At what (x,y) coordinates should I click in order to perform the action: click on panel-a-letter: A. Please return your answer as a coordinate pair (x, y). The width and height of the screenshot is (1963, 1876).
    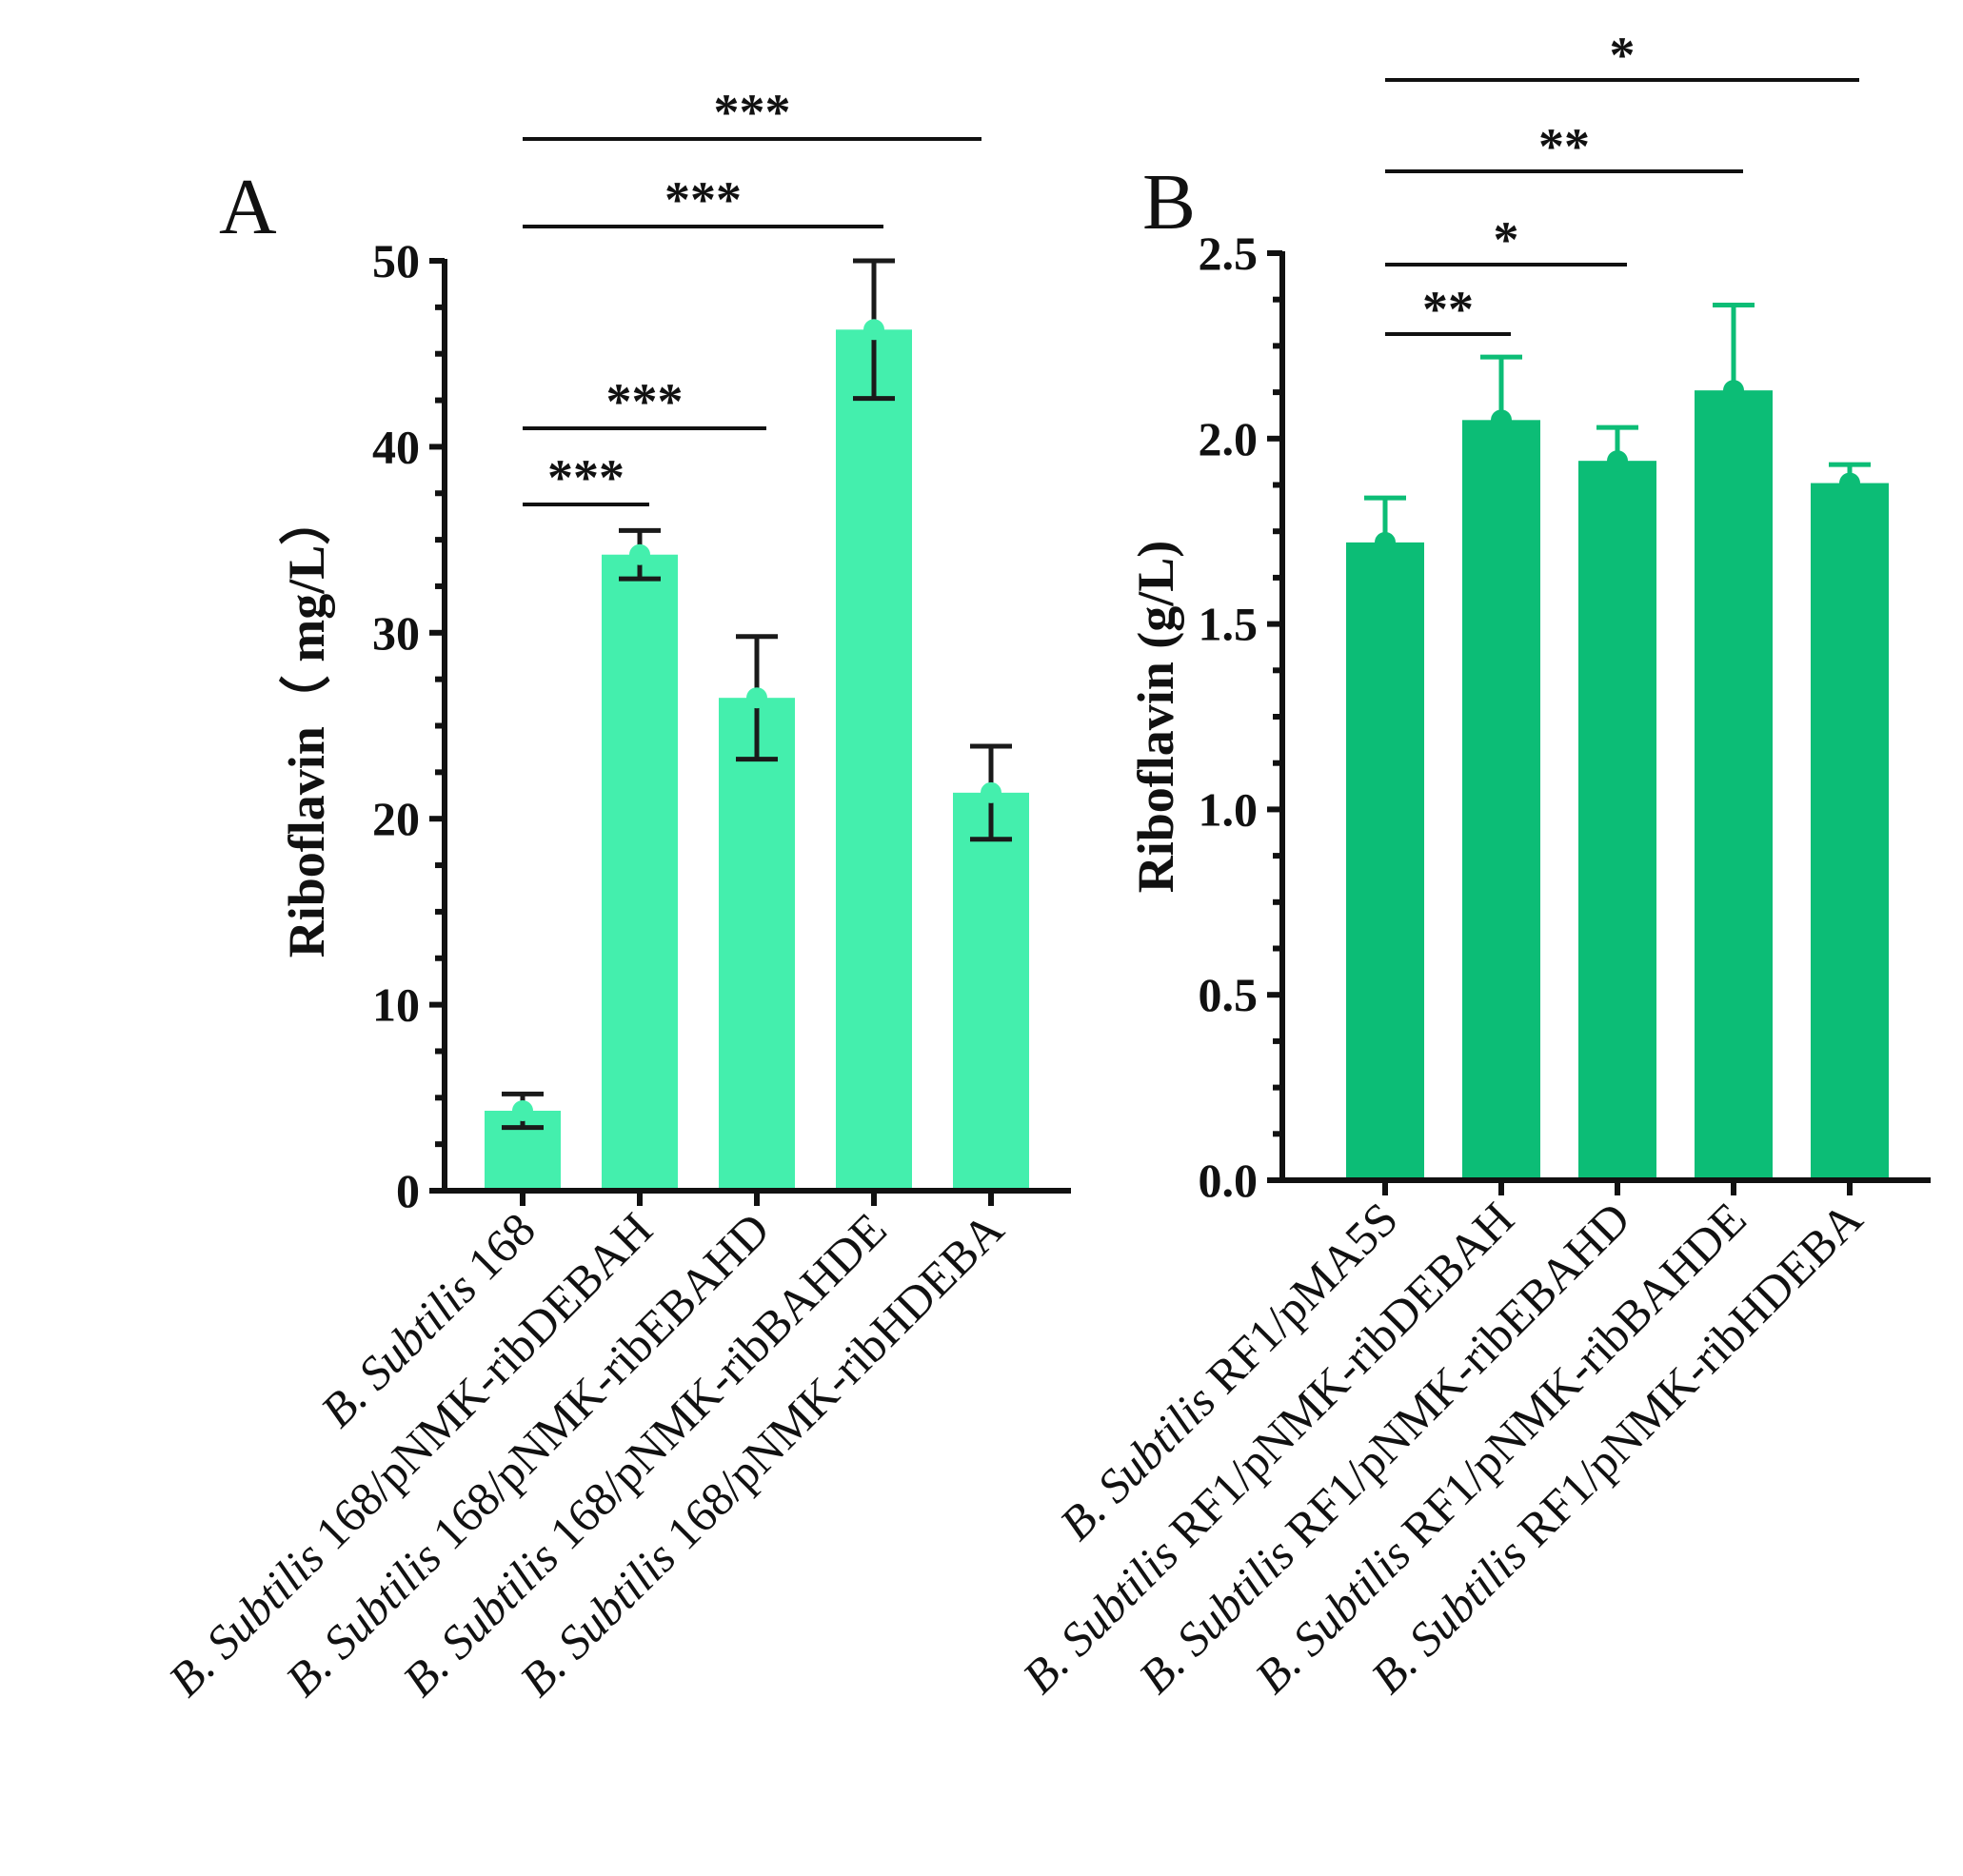
    Looking at the image, I should click on (248, 207).